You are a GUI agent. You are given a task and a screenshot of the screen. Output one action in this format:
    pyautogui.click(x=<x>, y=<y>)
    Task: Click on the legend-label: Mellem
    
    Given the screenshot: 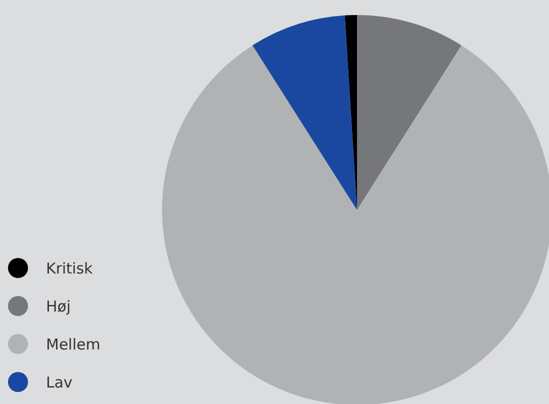 What is the action you would take?
    pyautogui.click(x=73, y=344)
    